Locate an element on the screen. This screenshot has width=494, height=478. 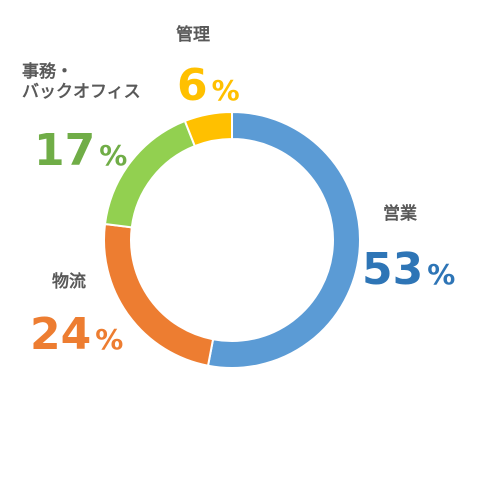
backoffice-percent-unit: % is located at coordinates (113, 155).